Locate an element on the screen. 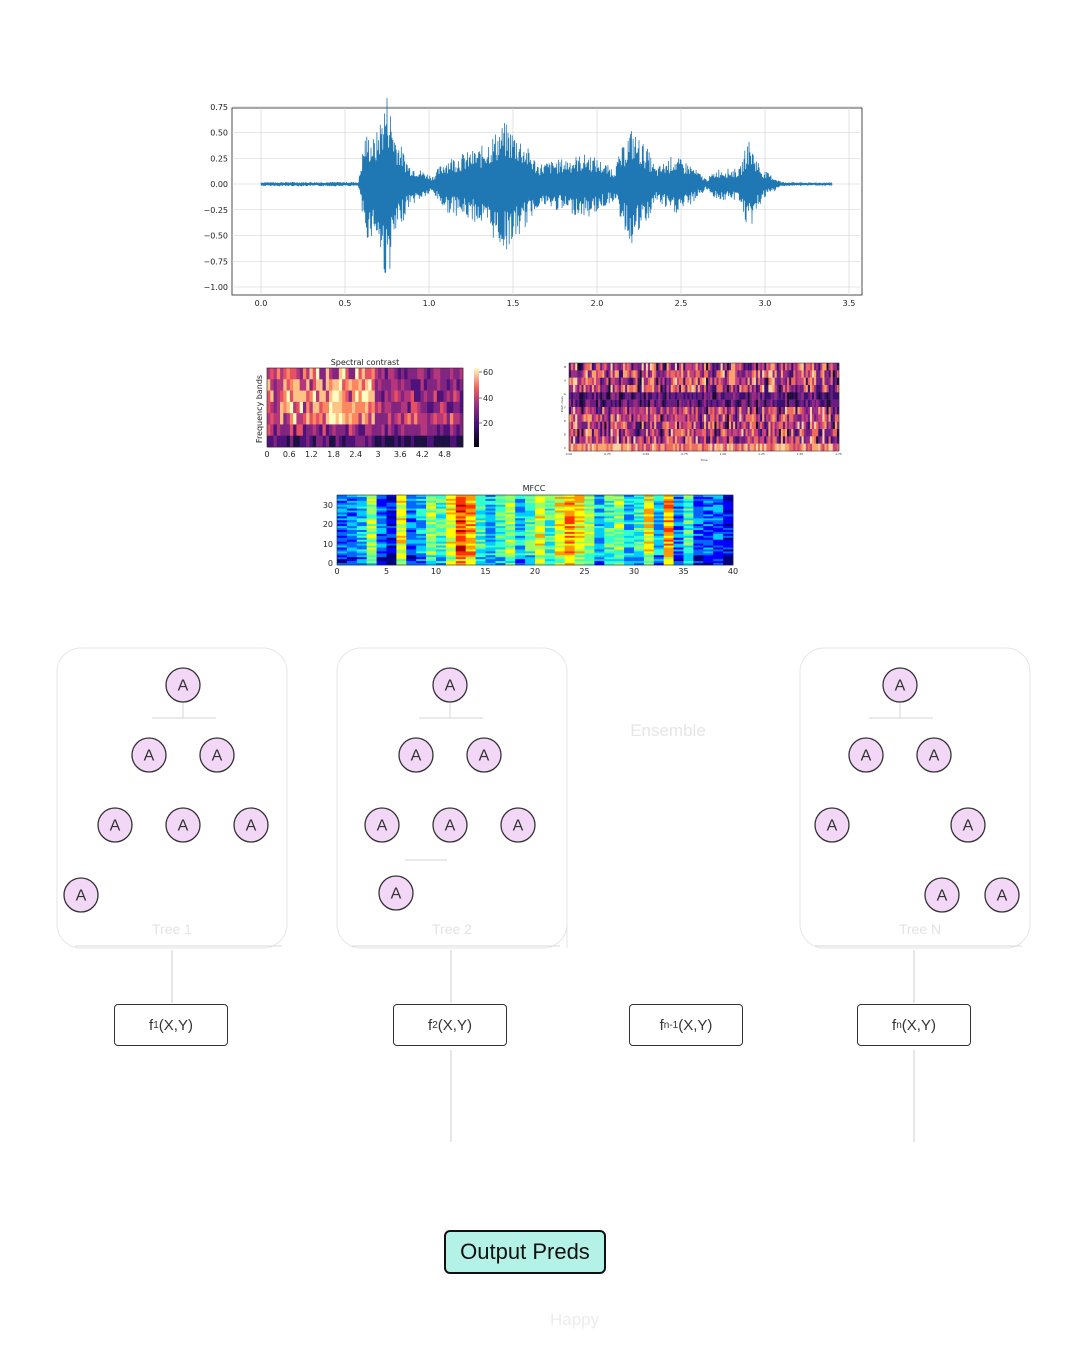  tree2-edge-root is located at coordinates (451, 710).